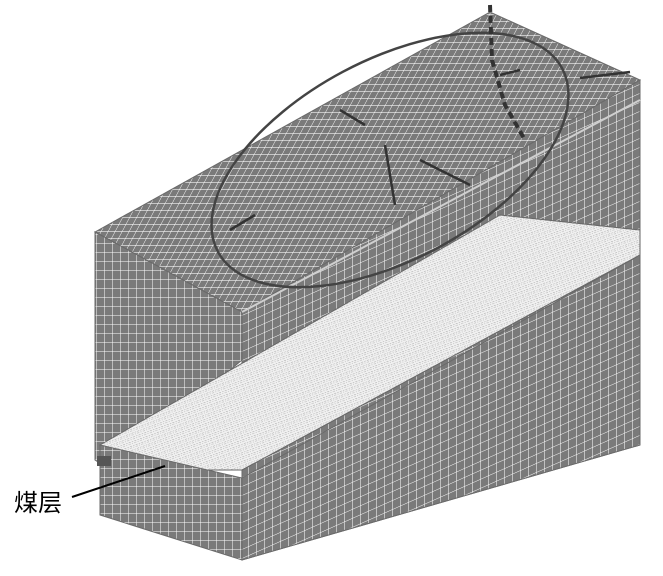 Image resolution: width=663 pixels, height=576 pixels. I want to click on callout-leader-line, so click(118, 481).